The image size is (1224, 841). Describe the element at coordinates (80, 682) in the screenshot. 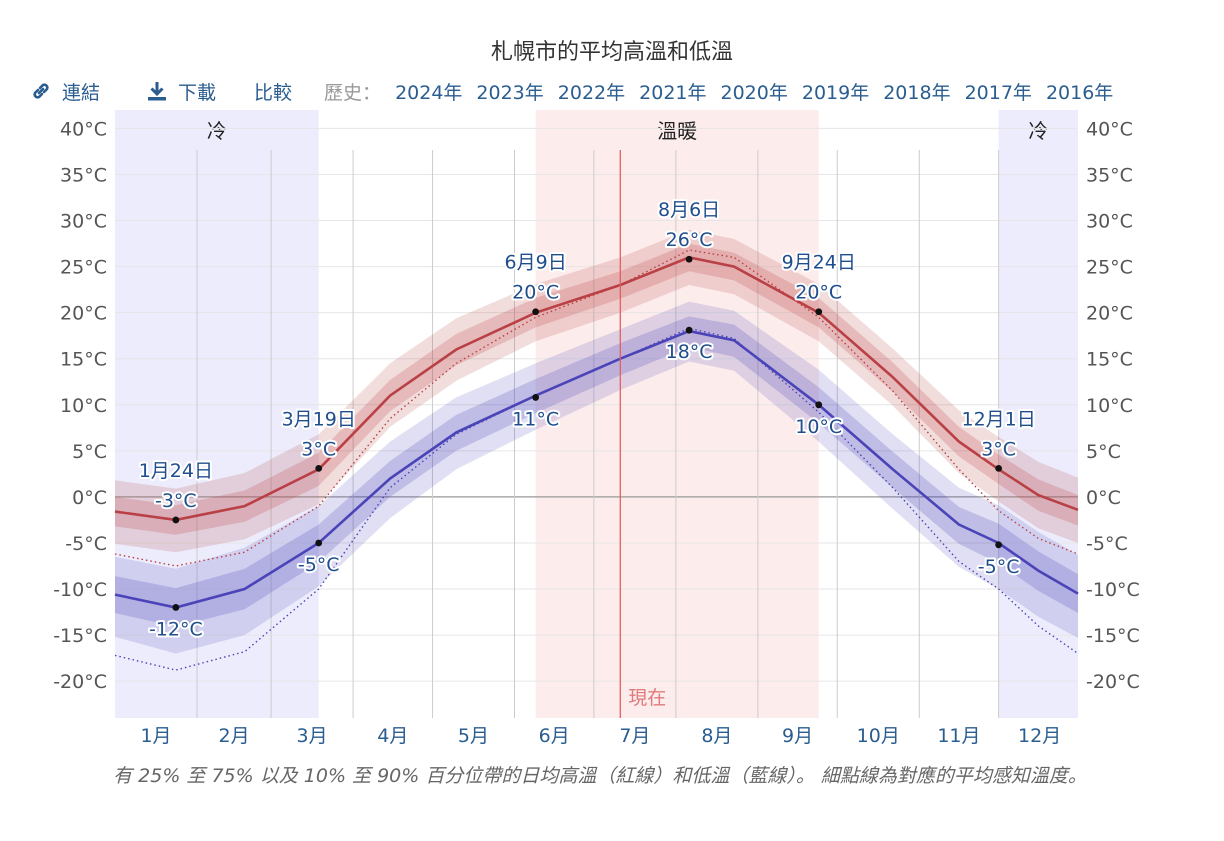

I see `y-tick-left: -20°C` at that location.